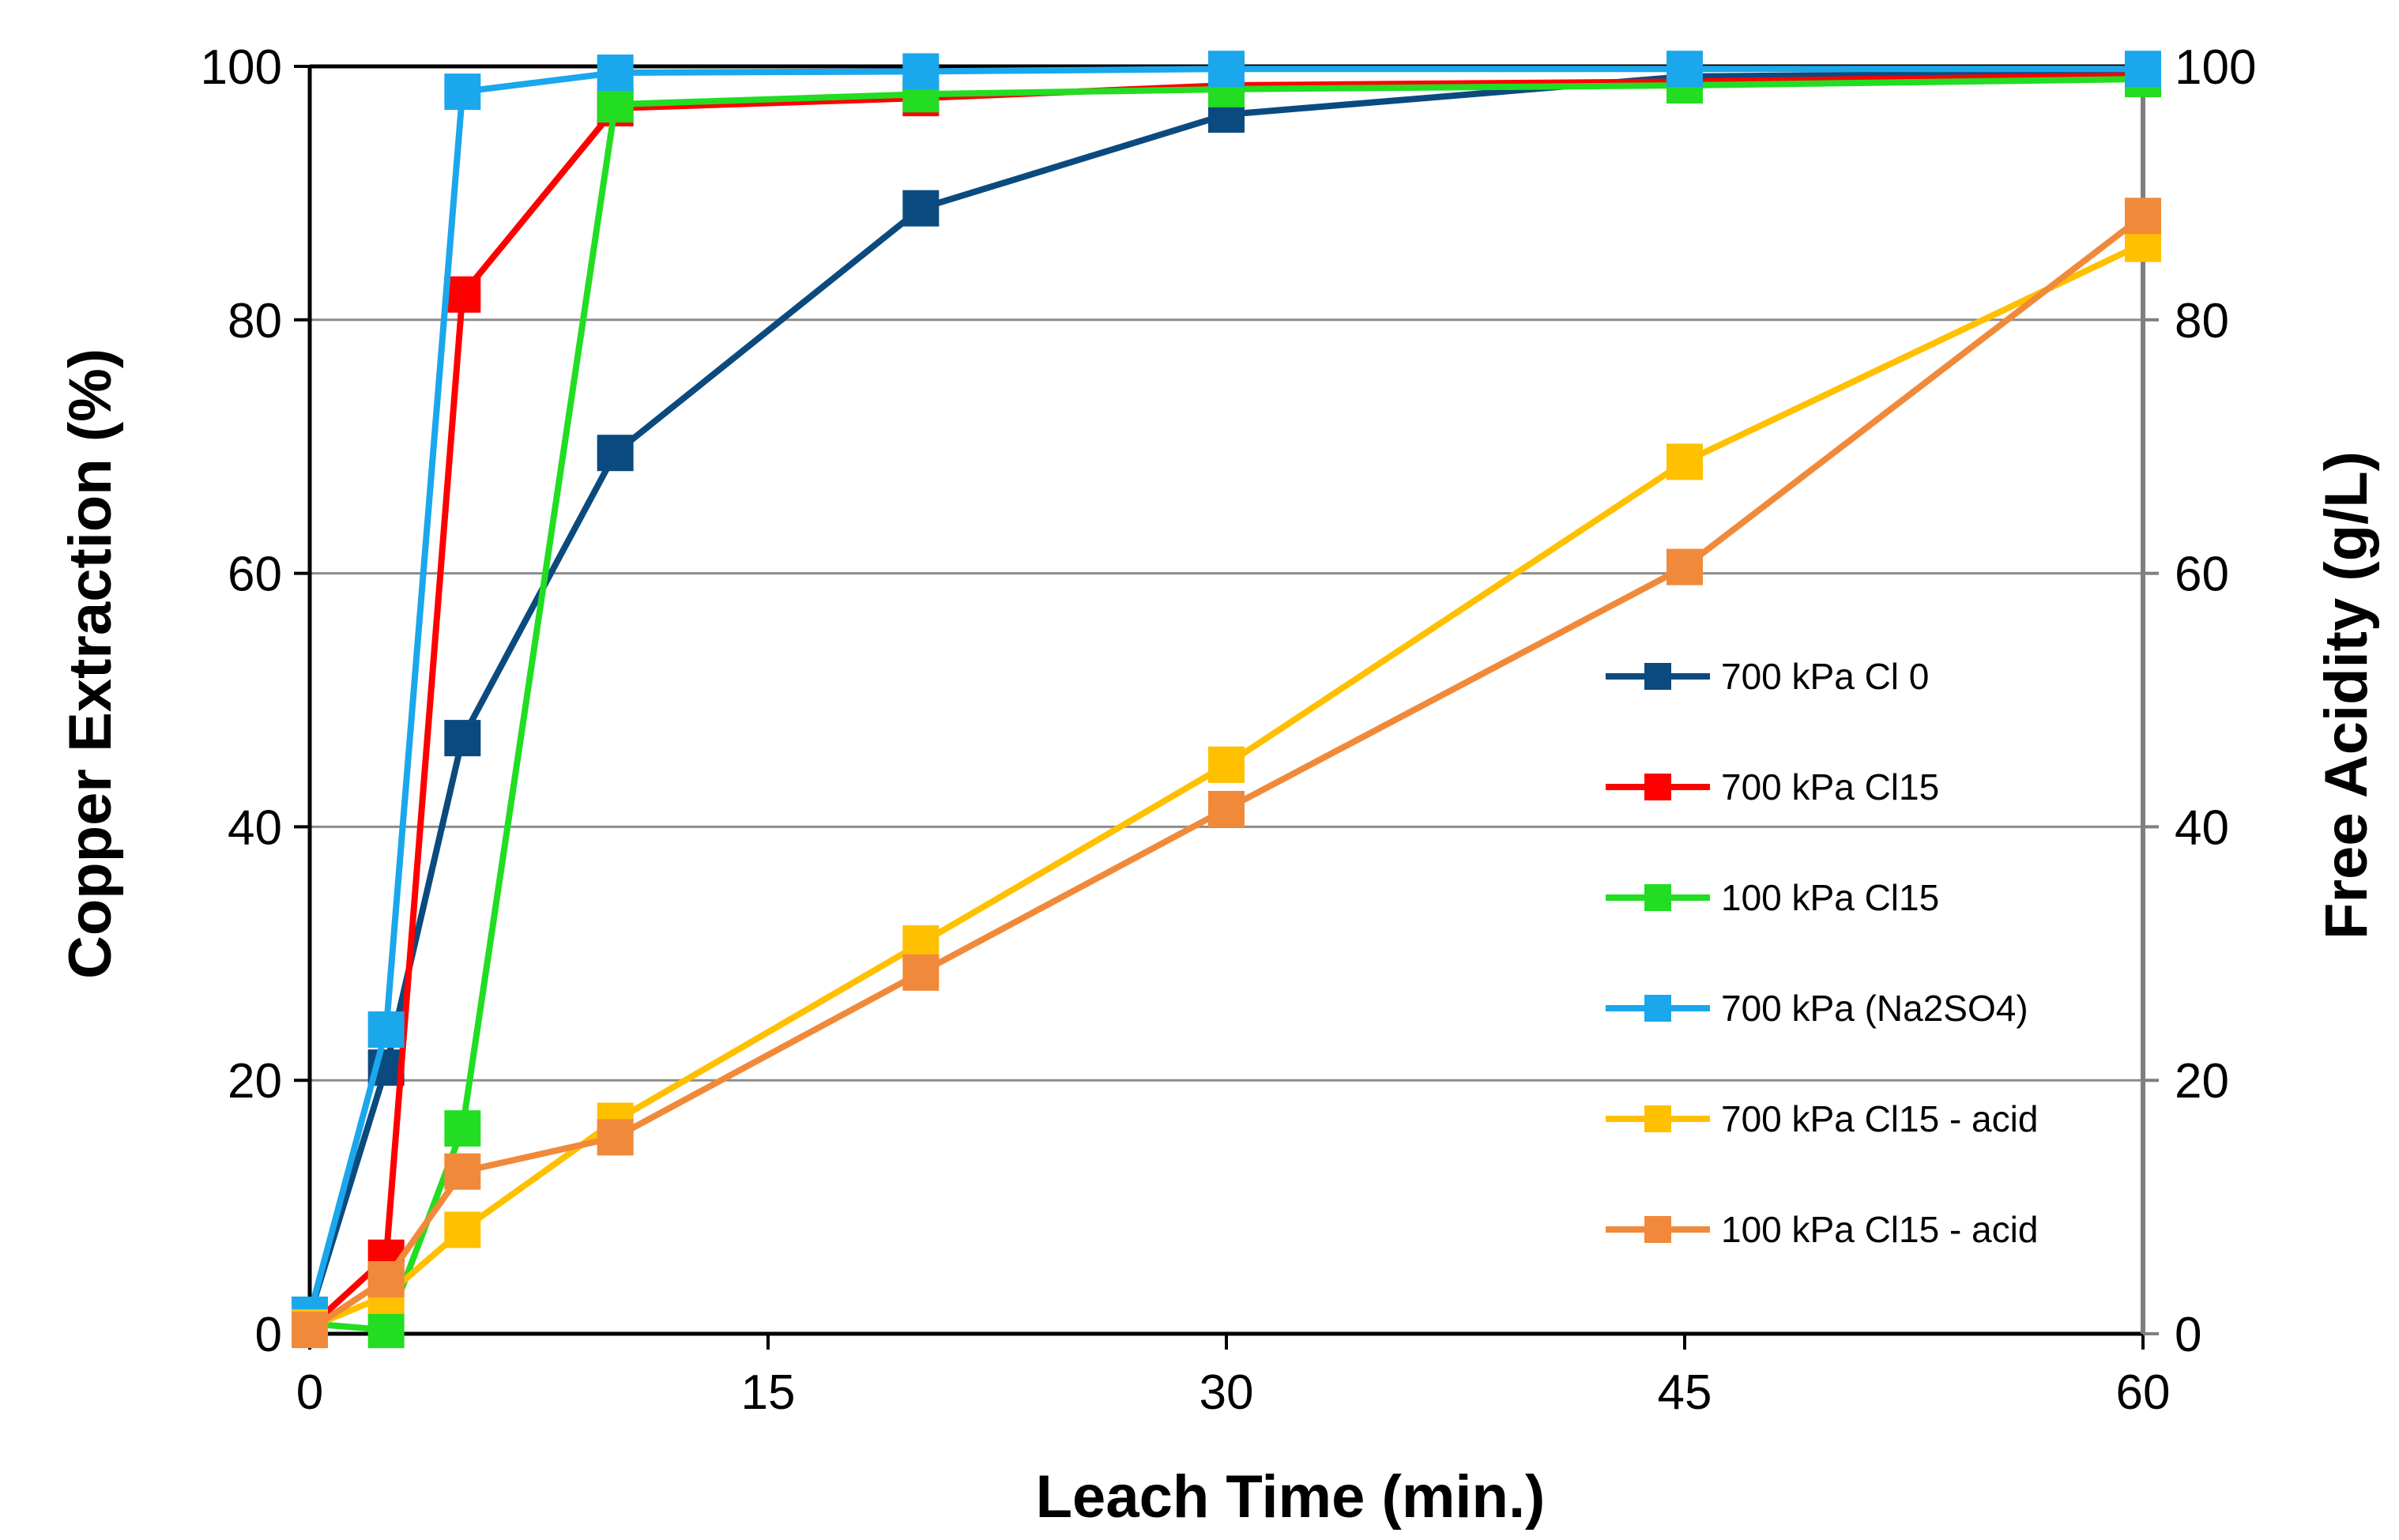 This screenshot has height=1540, width=2399. I want to click on legend-label: 700 kPa Cl15, so click(1830, 787).